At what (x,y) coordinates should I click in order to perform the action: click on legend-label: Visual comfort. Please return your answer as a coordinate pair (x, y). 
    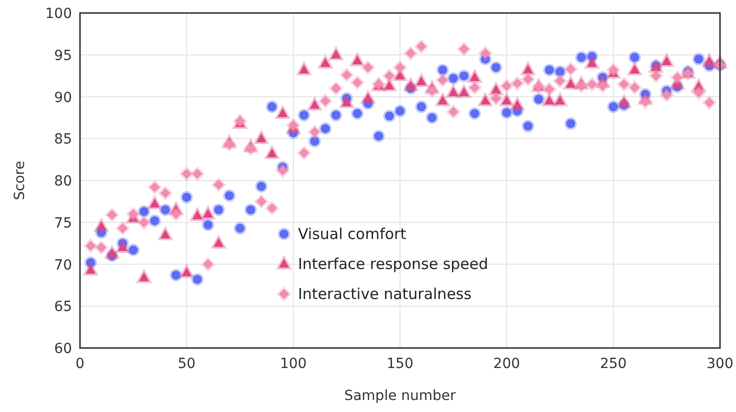
    Looking at the image, I should click on (352, 234).